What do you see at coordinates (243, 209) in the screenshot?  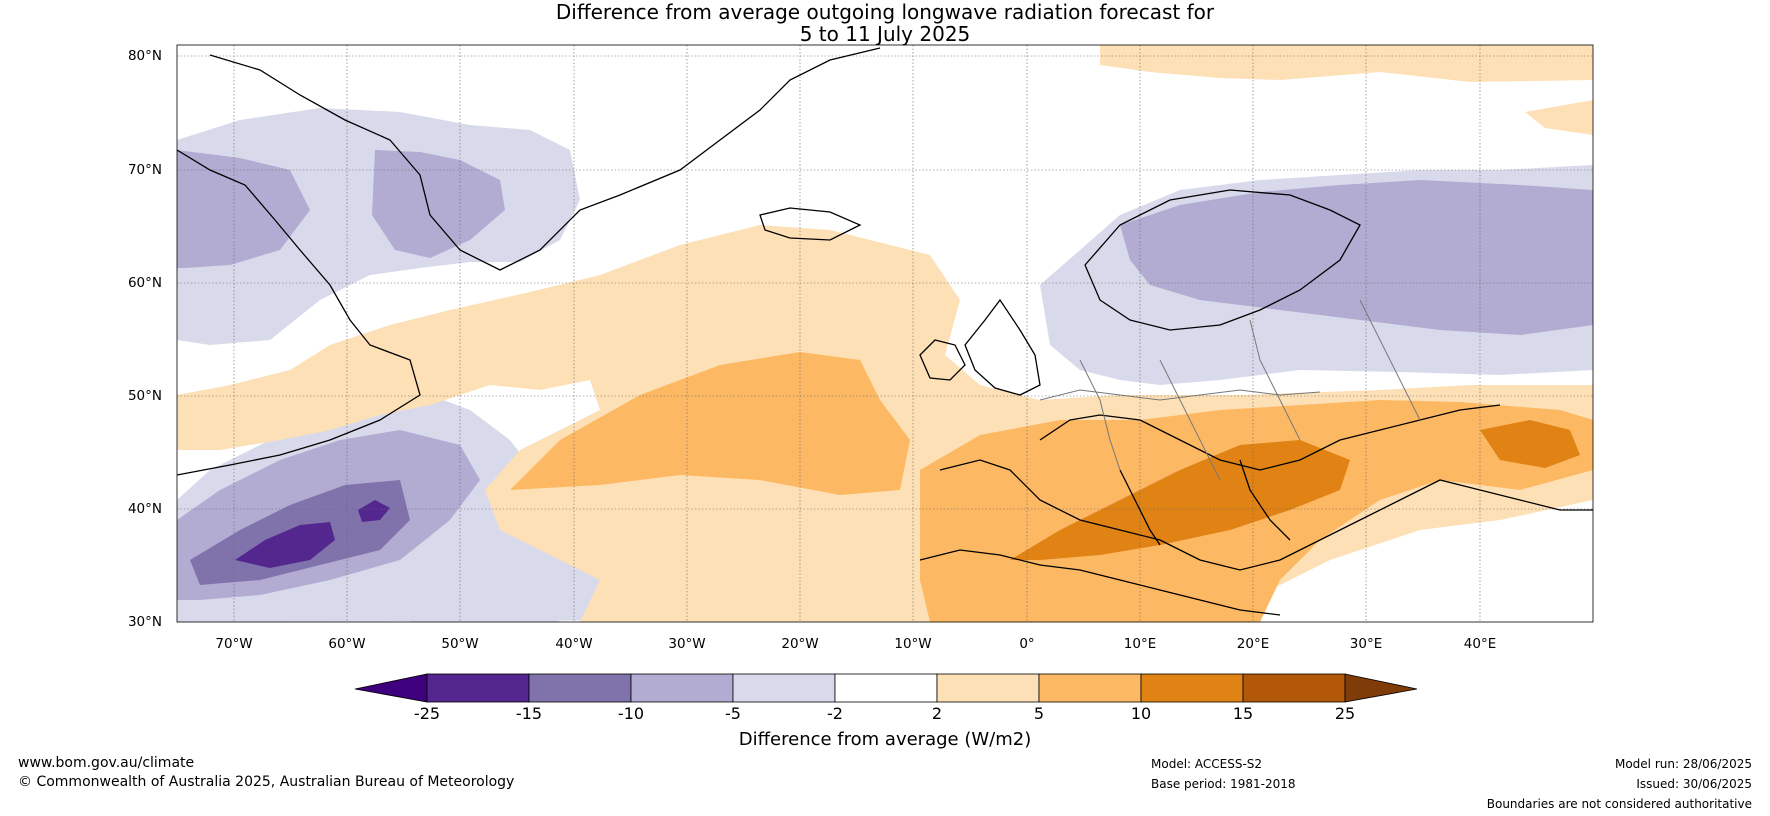 I see `negative-anomaly-core-greenland` at bounding box center [243, 209].